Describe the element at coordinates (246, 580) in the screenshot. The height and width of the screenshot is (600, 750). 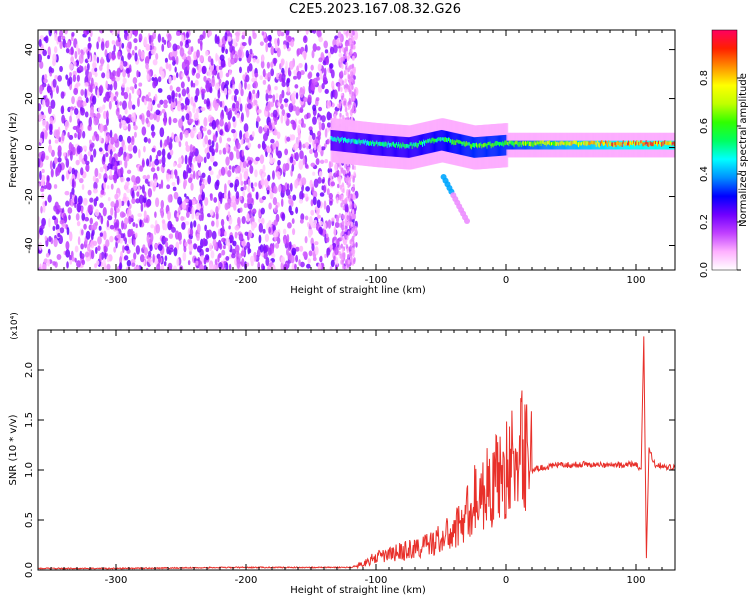
I see `x-tick-label: -200` at that location.